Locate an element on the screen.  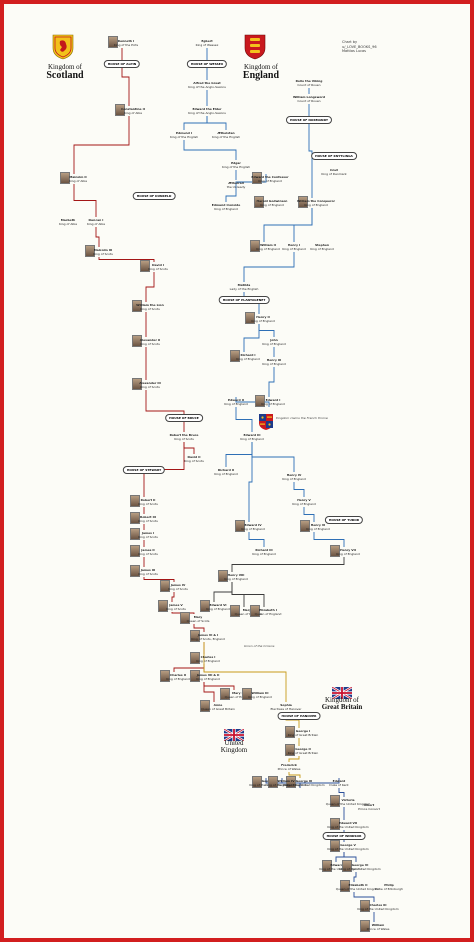
person-harold-godwinson: Harold Godwinson King of England is located at coordinates (272, 203).